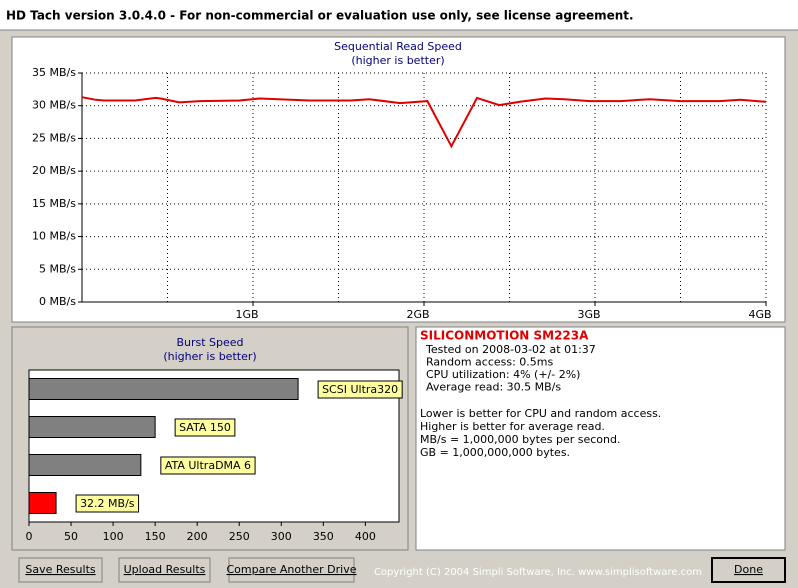 This screenshot has height=588, width=798. I want to click on title-bar, so click(399, 15).